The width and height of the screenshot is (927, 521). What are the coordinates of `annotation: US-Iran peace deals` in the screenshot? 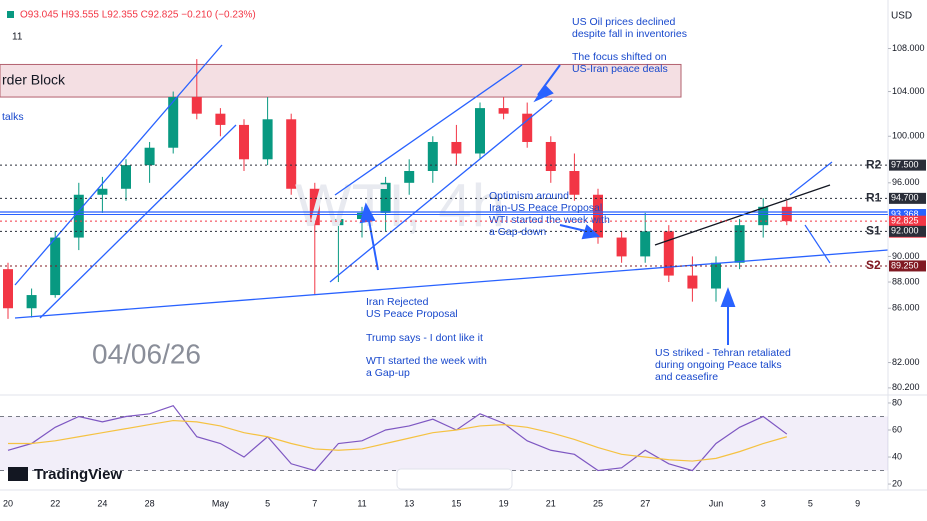 It's located at (620, 69).